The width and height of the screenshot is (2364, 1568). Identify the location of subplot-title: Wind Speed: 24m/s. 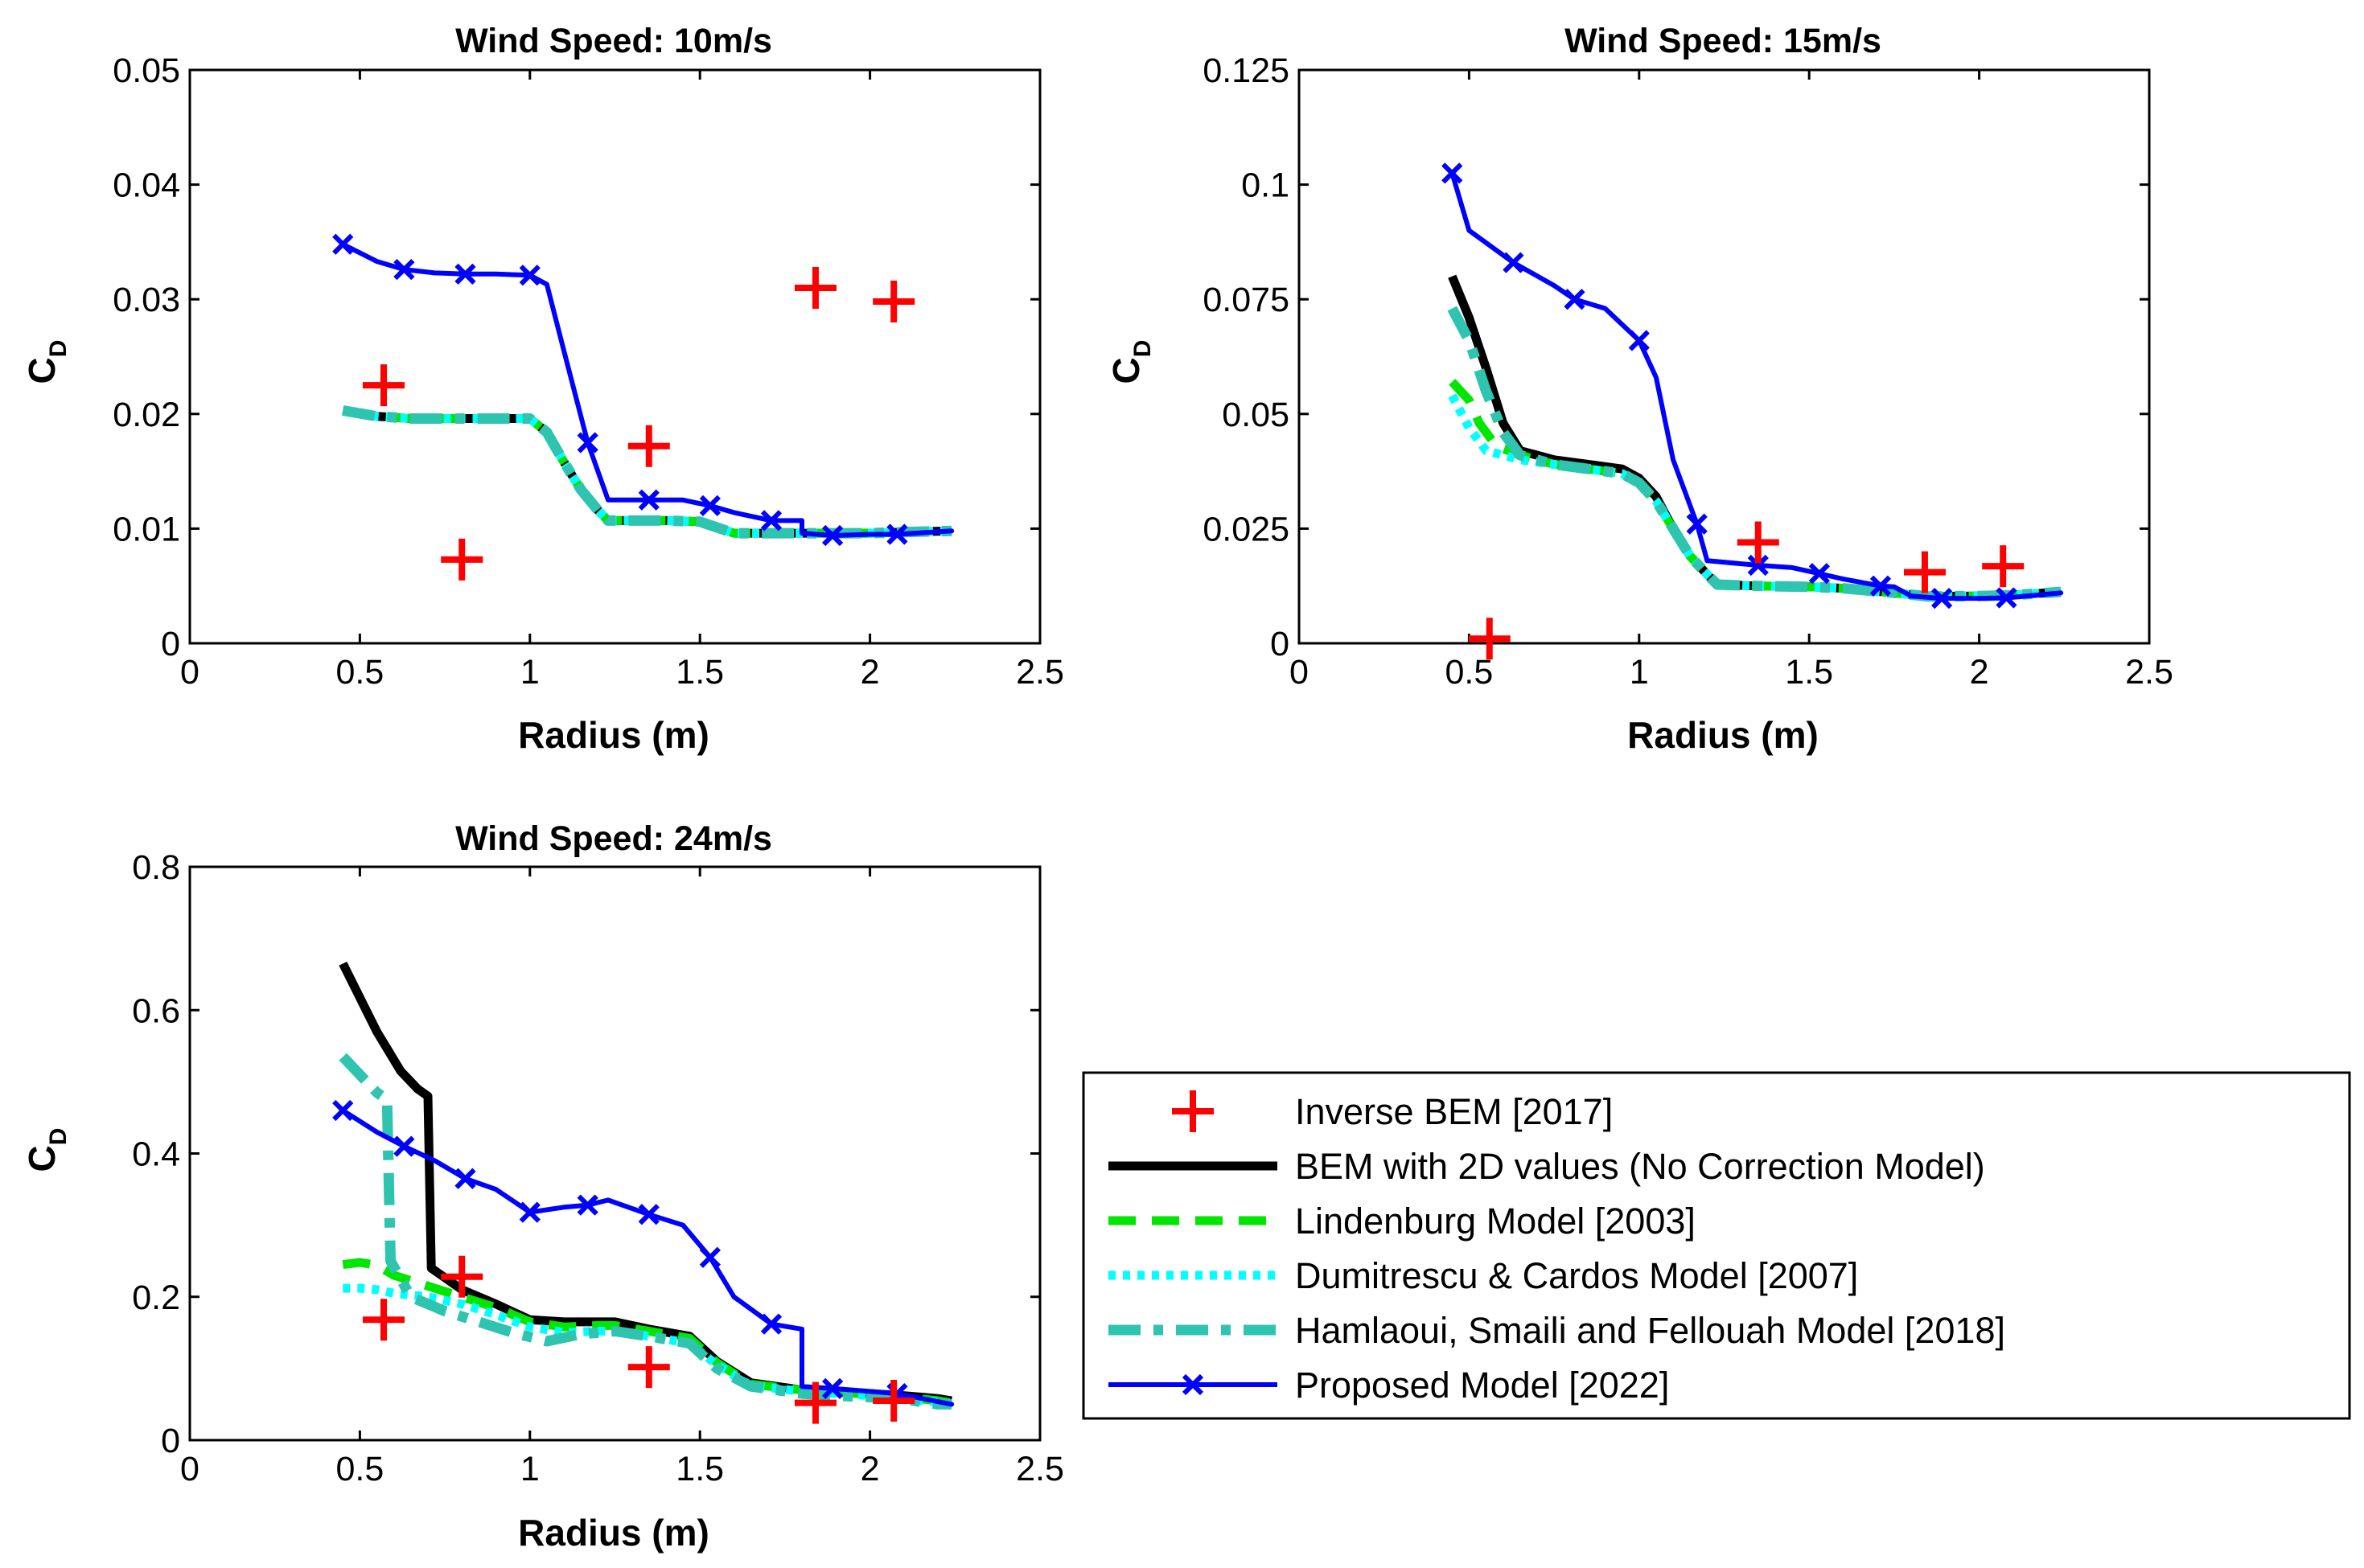
(613, 838).